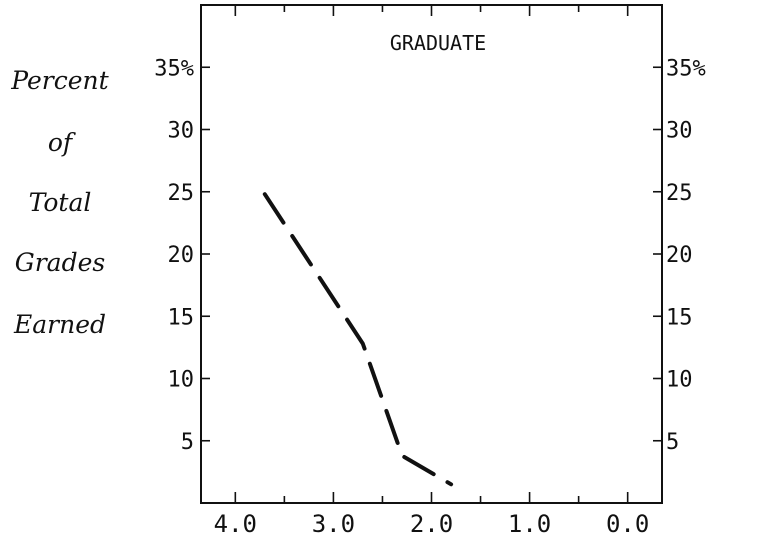 The height and width of the screenshot is (541, 760). What do you see at coordinates (679, 317) in the screenshot?
I see `y-tick-label-right: 15` at bounding box center [679, 317].